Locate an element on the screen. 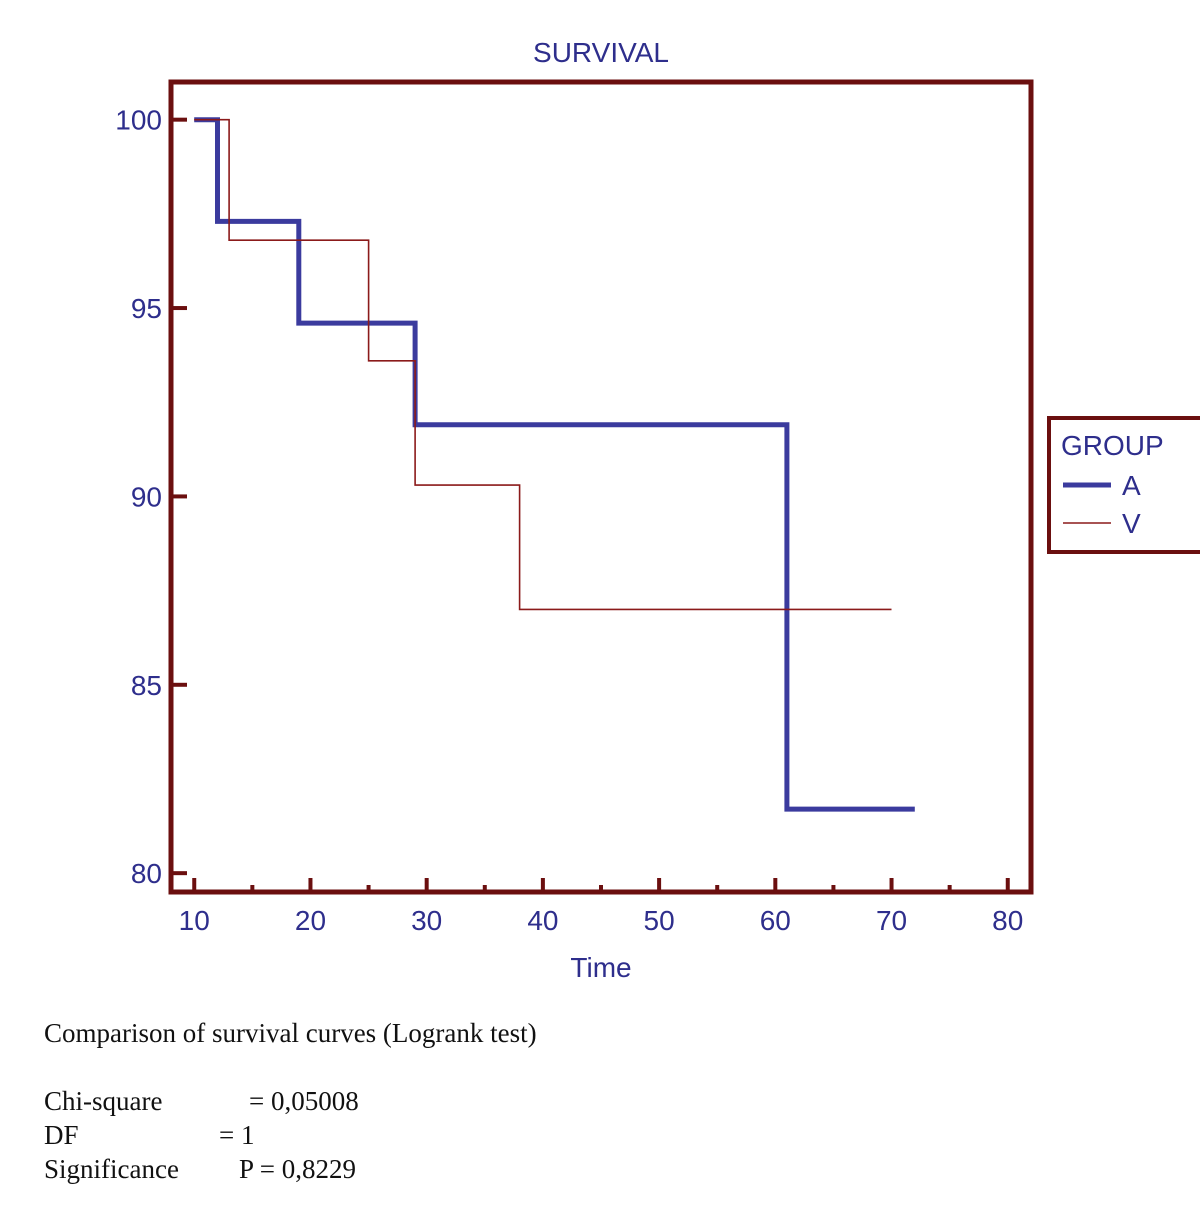 The width and height of the screenshot is (1200, 1208). x-tick-label: 60 is located at coordinates (775, 920).